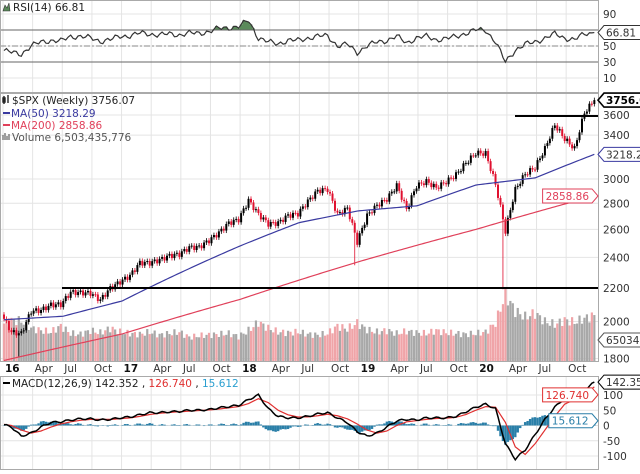 The image size is (640, 474). Describe the element at coordinates (623, 383) in the screenshot. I see `macd-value-tag: 142.352` at that location.